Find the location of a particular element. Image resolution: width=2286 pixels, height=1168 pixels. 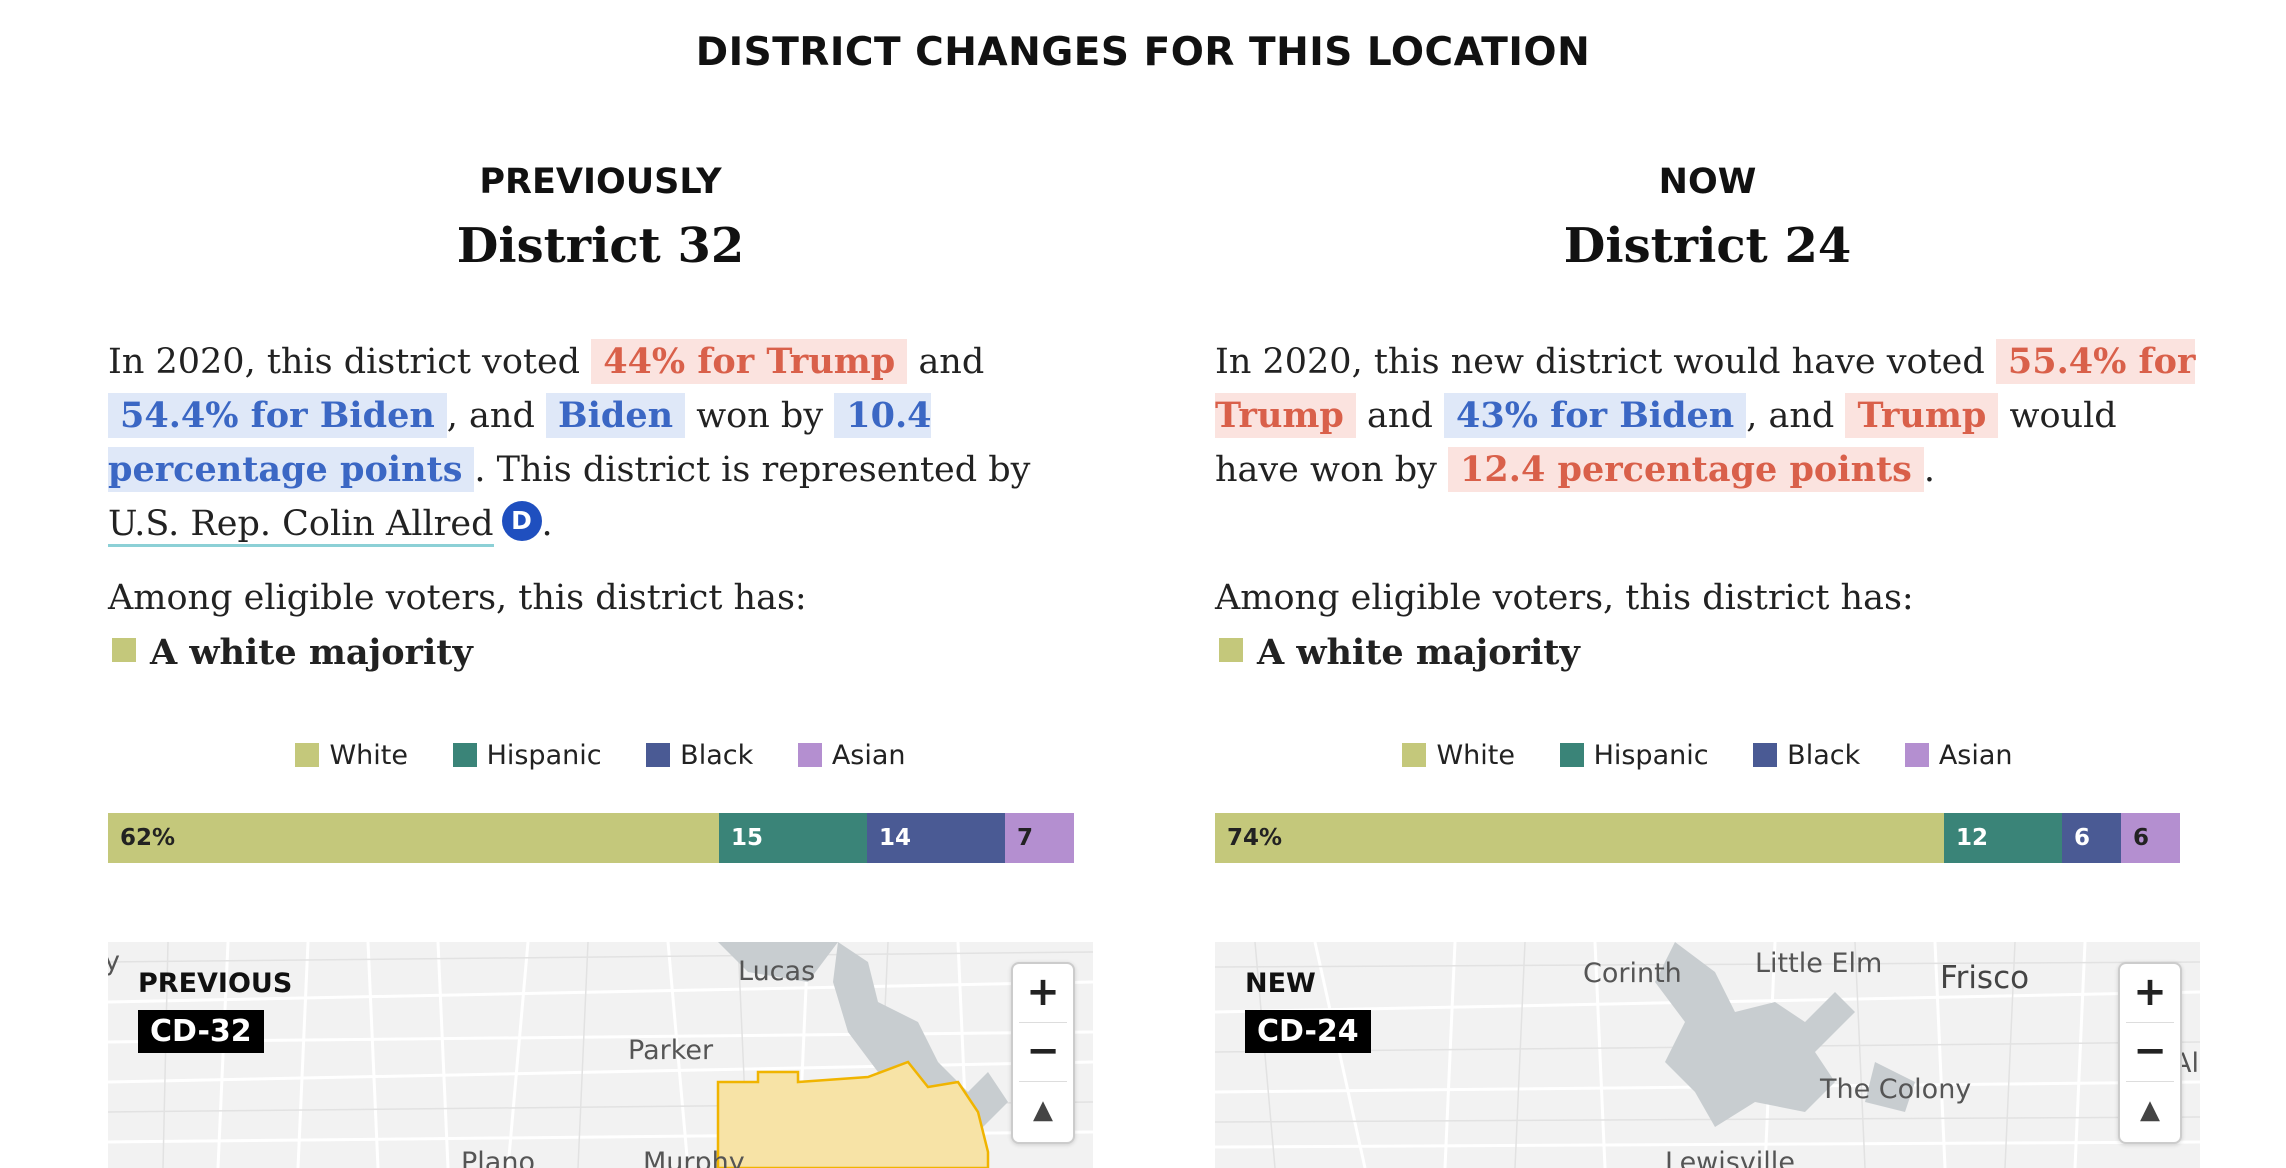

summary-text: won by is located at coordinates (760, 416).